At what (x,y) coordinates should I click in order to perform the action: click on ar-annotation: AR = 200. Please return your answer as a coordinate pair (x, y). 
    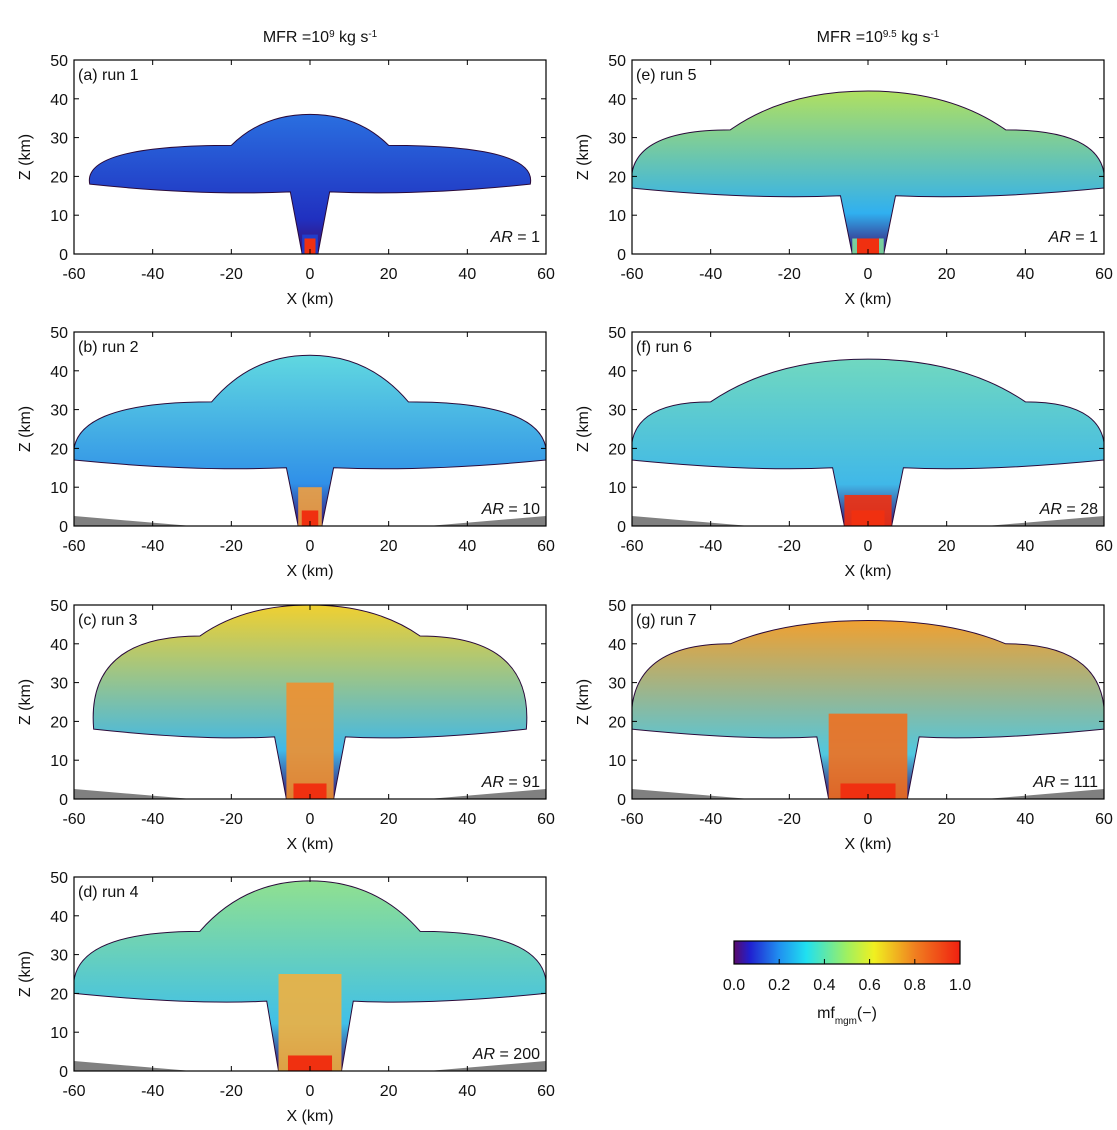
    Looking at the image, I should click on (506, 1054).